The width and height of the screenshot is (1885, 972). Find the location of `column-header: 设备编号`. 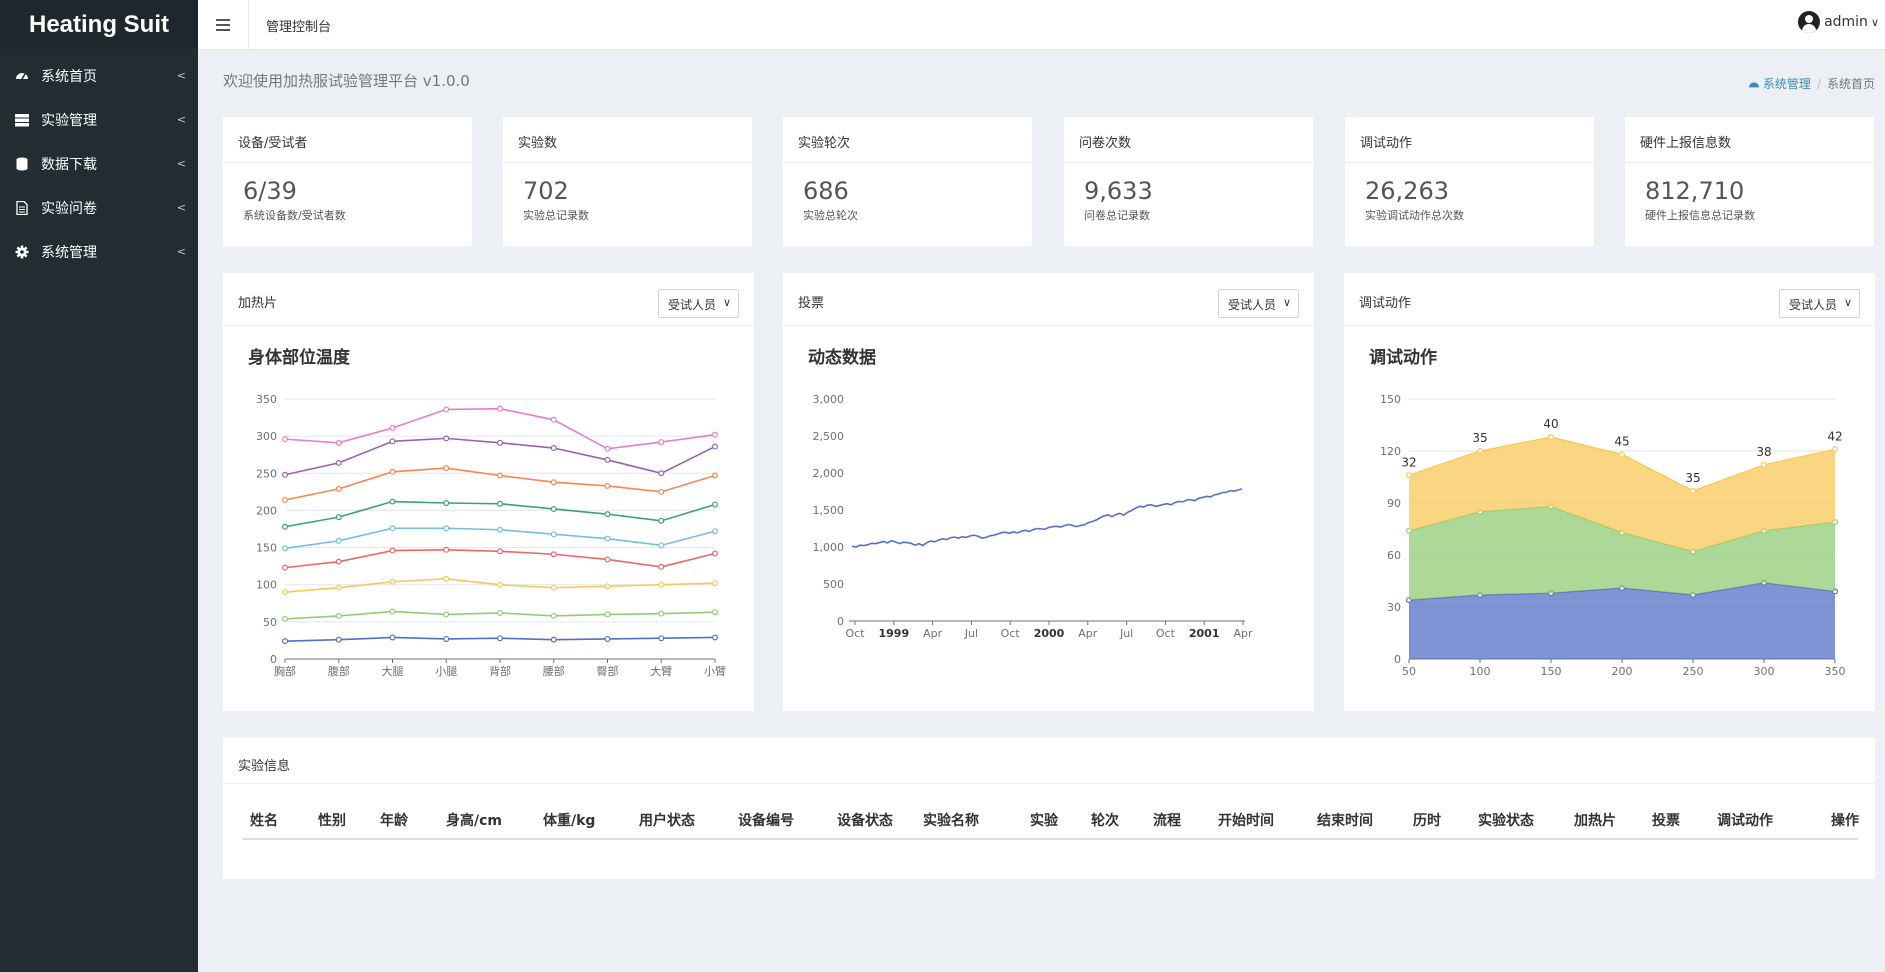

column-header: 设备编号 is located at coordinates (766, 821).